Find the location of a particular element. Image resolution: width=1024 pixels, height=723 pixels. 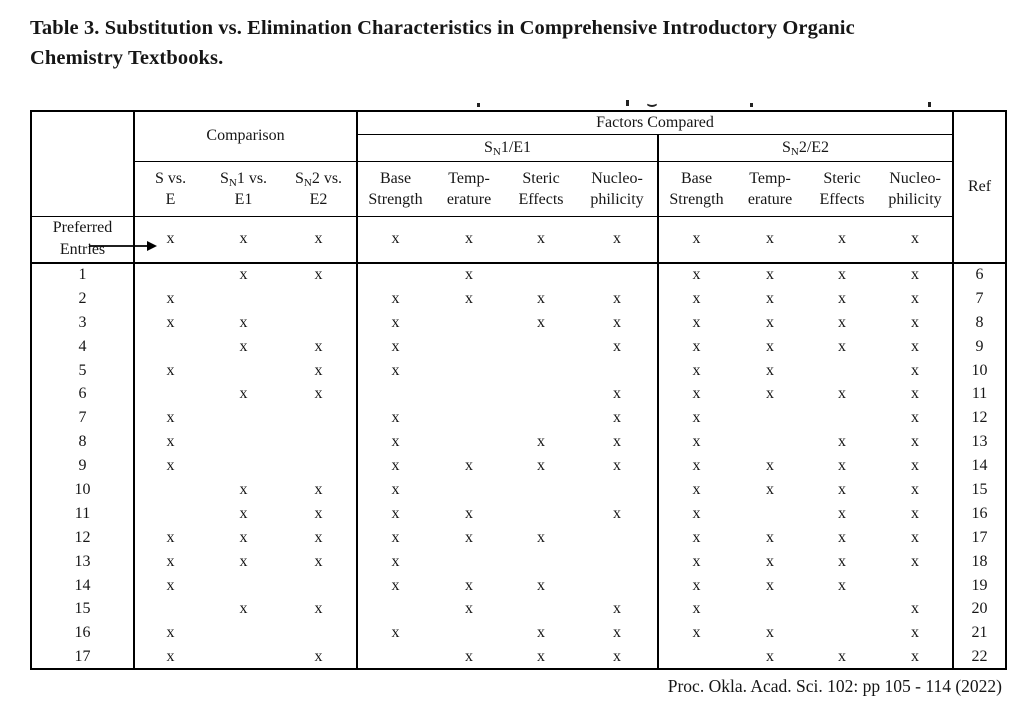

entry-number: 1 is located at coordinates (82, 275).